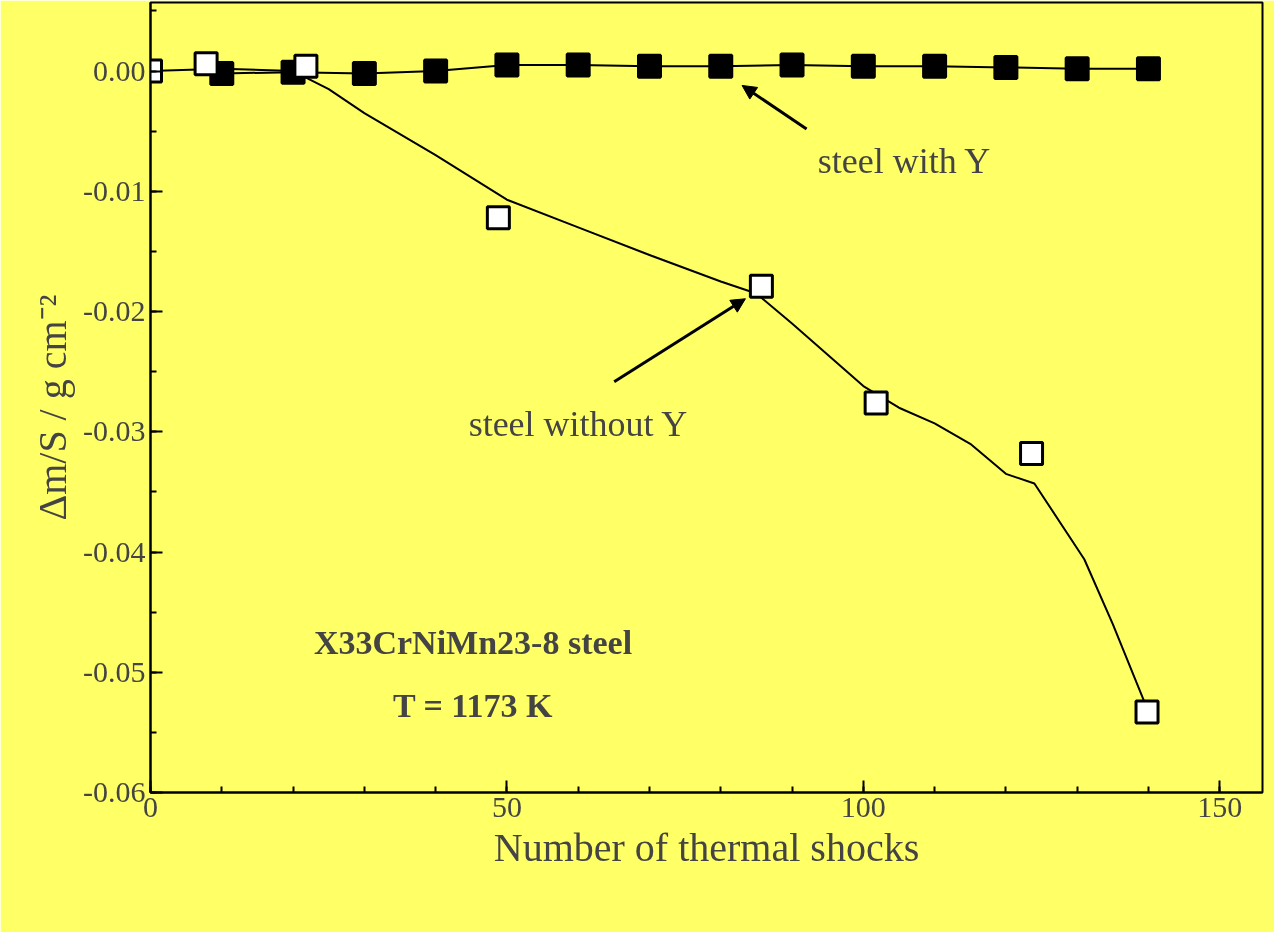 The image size is (1274, 932). Describe the element at coordinates (472, 706) in the screenshot. I see `annotation: T = 1173 K` at that location.